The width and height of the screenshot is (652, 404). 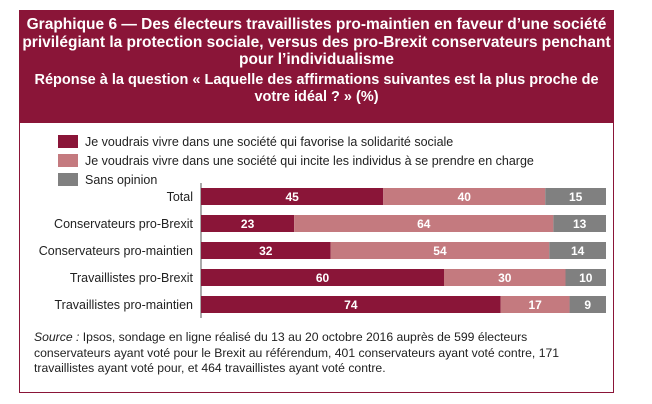 I want to click on bar-conservateurs-pro-maintien-solidarite, so click(x=266, y=250).